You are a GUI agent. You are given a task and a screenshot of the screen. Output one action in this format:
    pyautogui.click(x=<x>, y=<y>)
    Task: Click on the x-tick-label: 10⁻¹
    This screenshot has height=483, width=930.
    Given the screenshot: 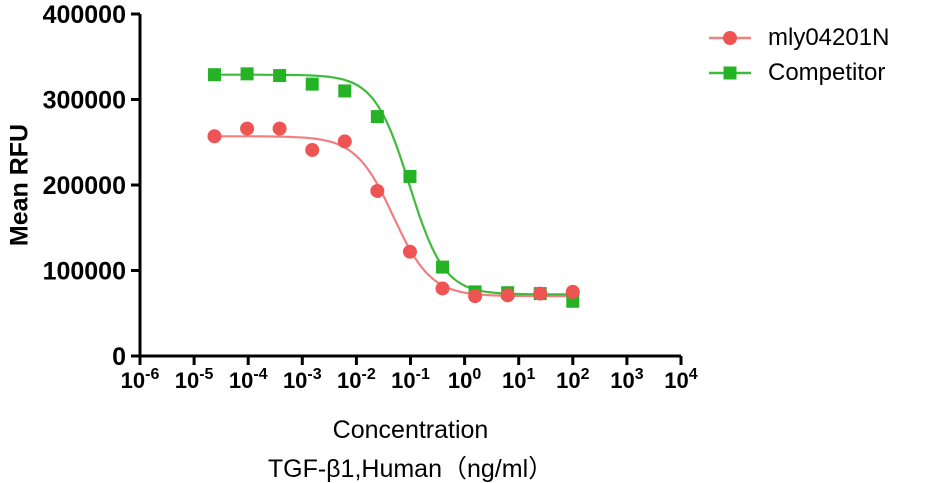 What is the action you would take?
    pyautogui.click(x=410, y=379)
    